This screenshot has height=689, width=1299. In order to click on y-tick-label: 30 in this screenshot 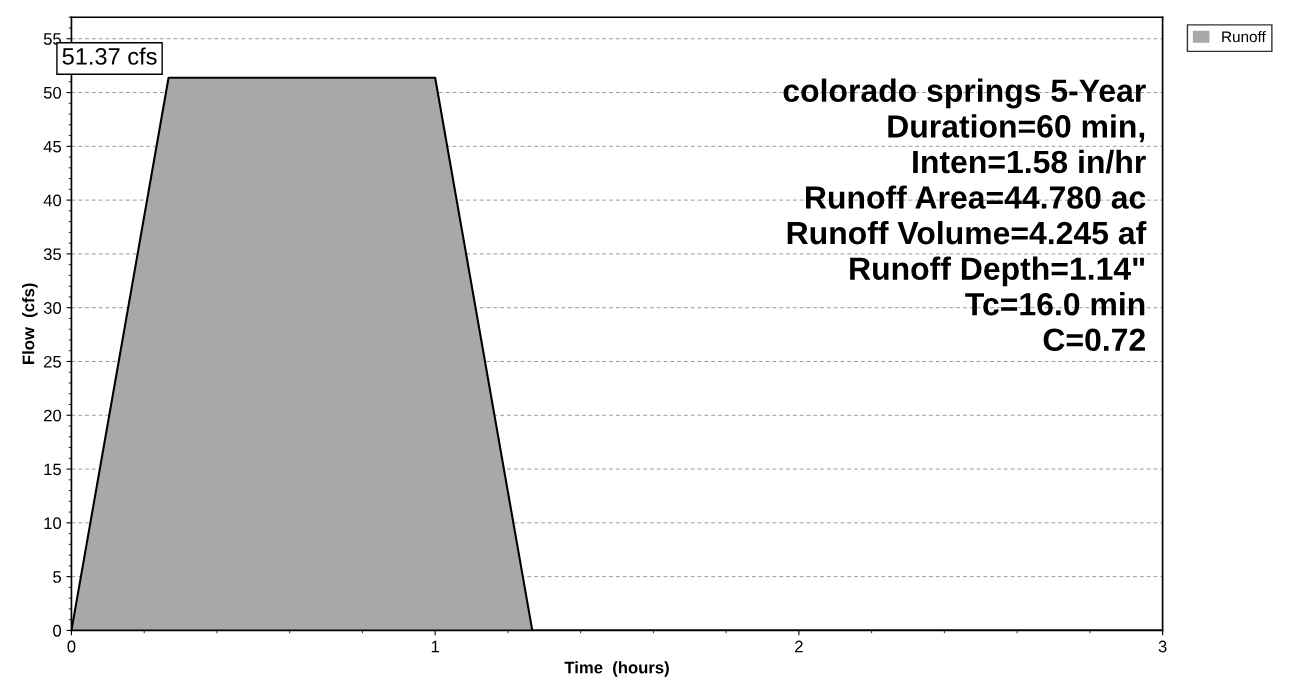, I will do `click(52, 308)`.